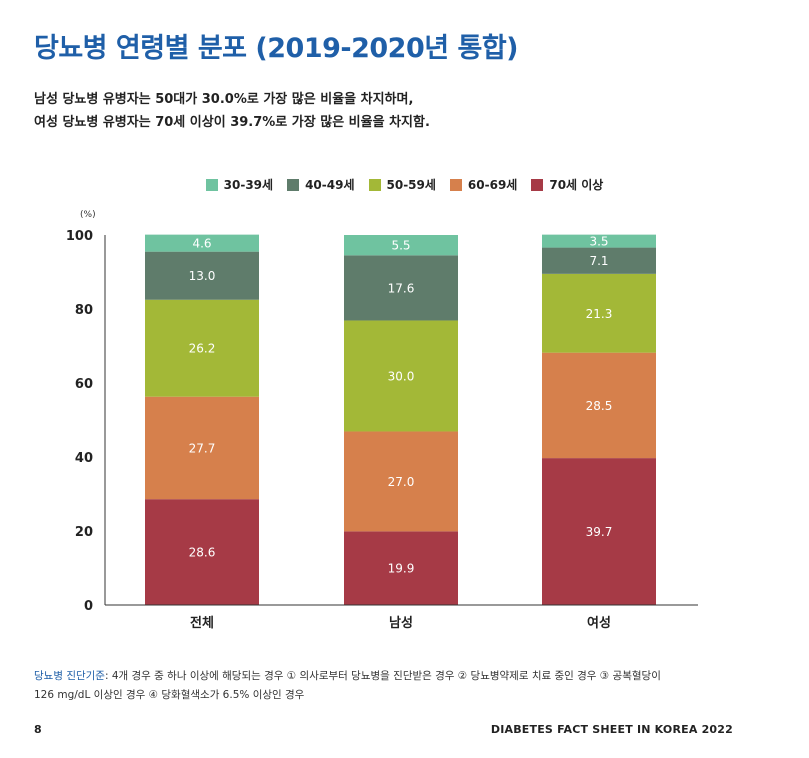 This screenshot has height=758, width=809. What do you see at coordinates (69, 676) in the screenshot?
I see `footnote-key: 당뇨병 진단기준` at bounding box center [69, 676].